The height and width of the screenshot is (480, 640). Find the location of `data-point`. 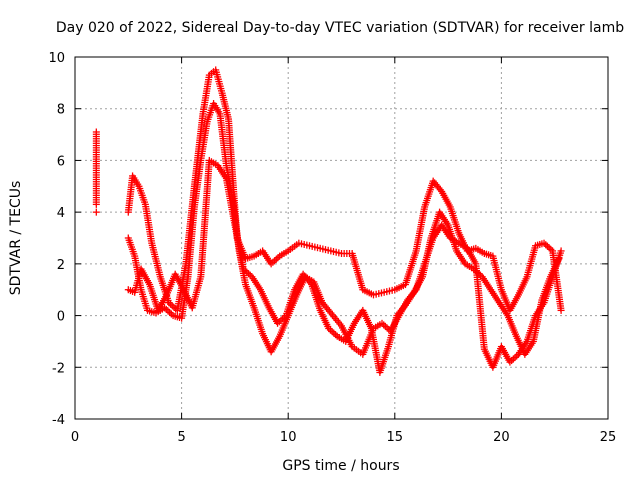

data-point is located at coordinates (96, 212).